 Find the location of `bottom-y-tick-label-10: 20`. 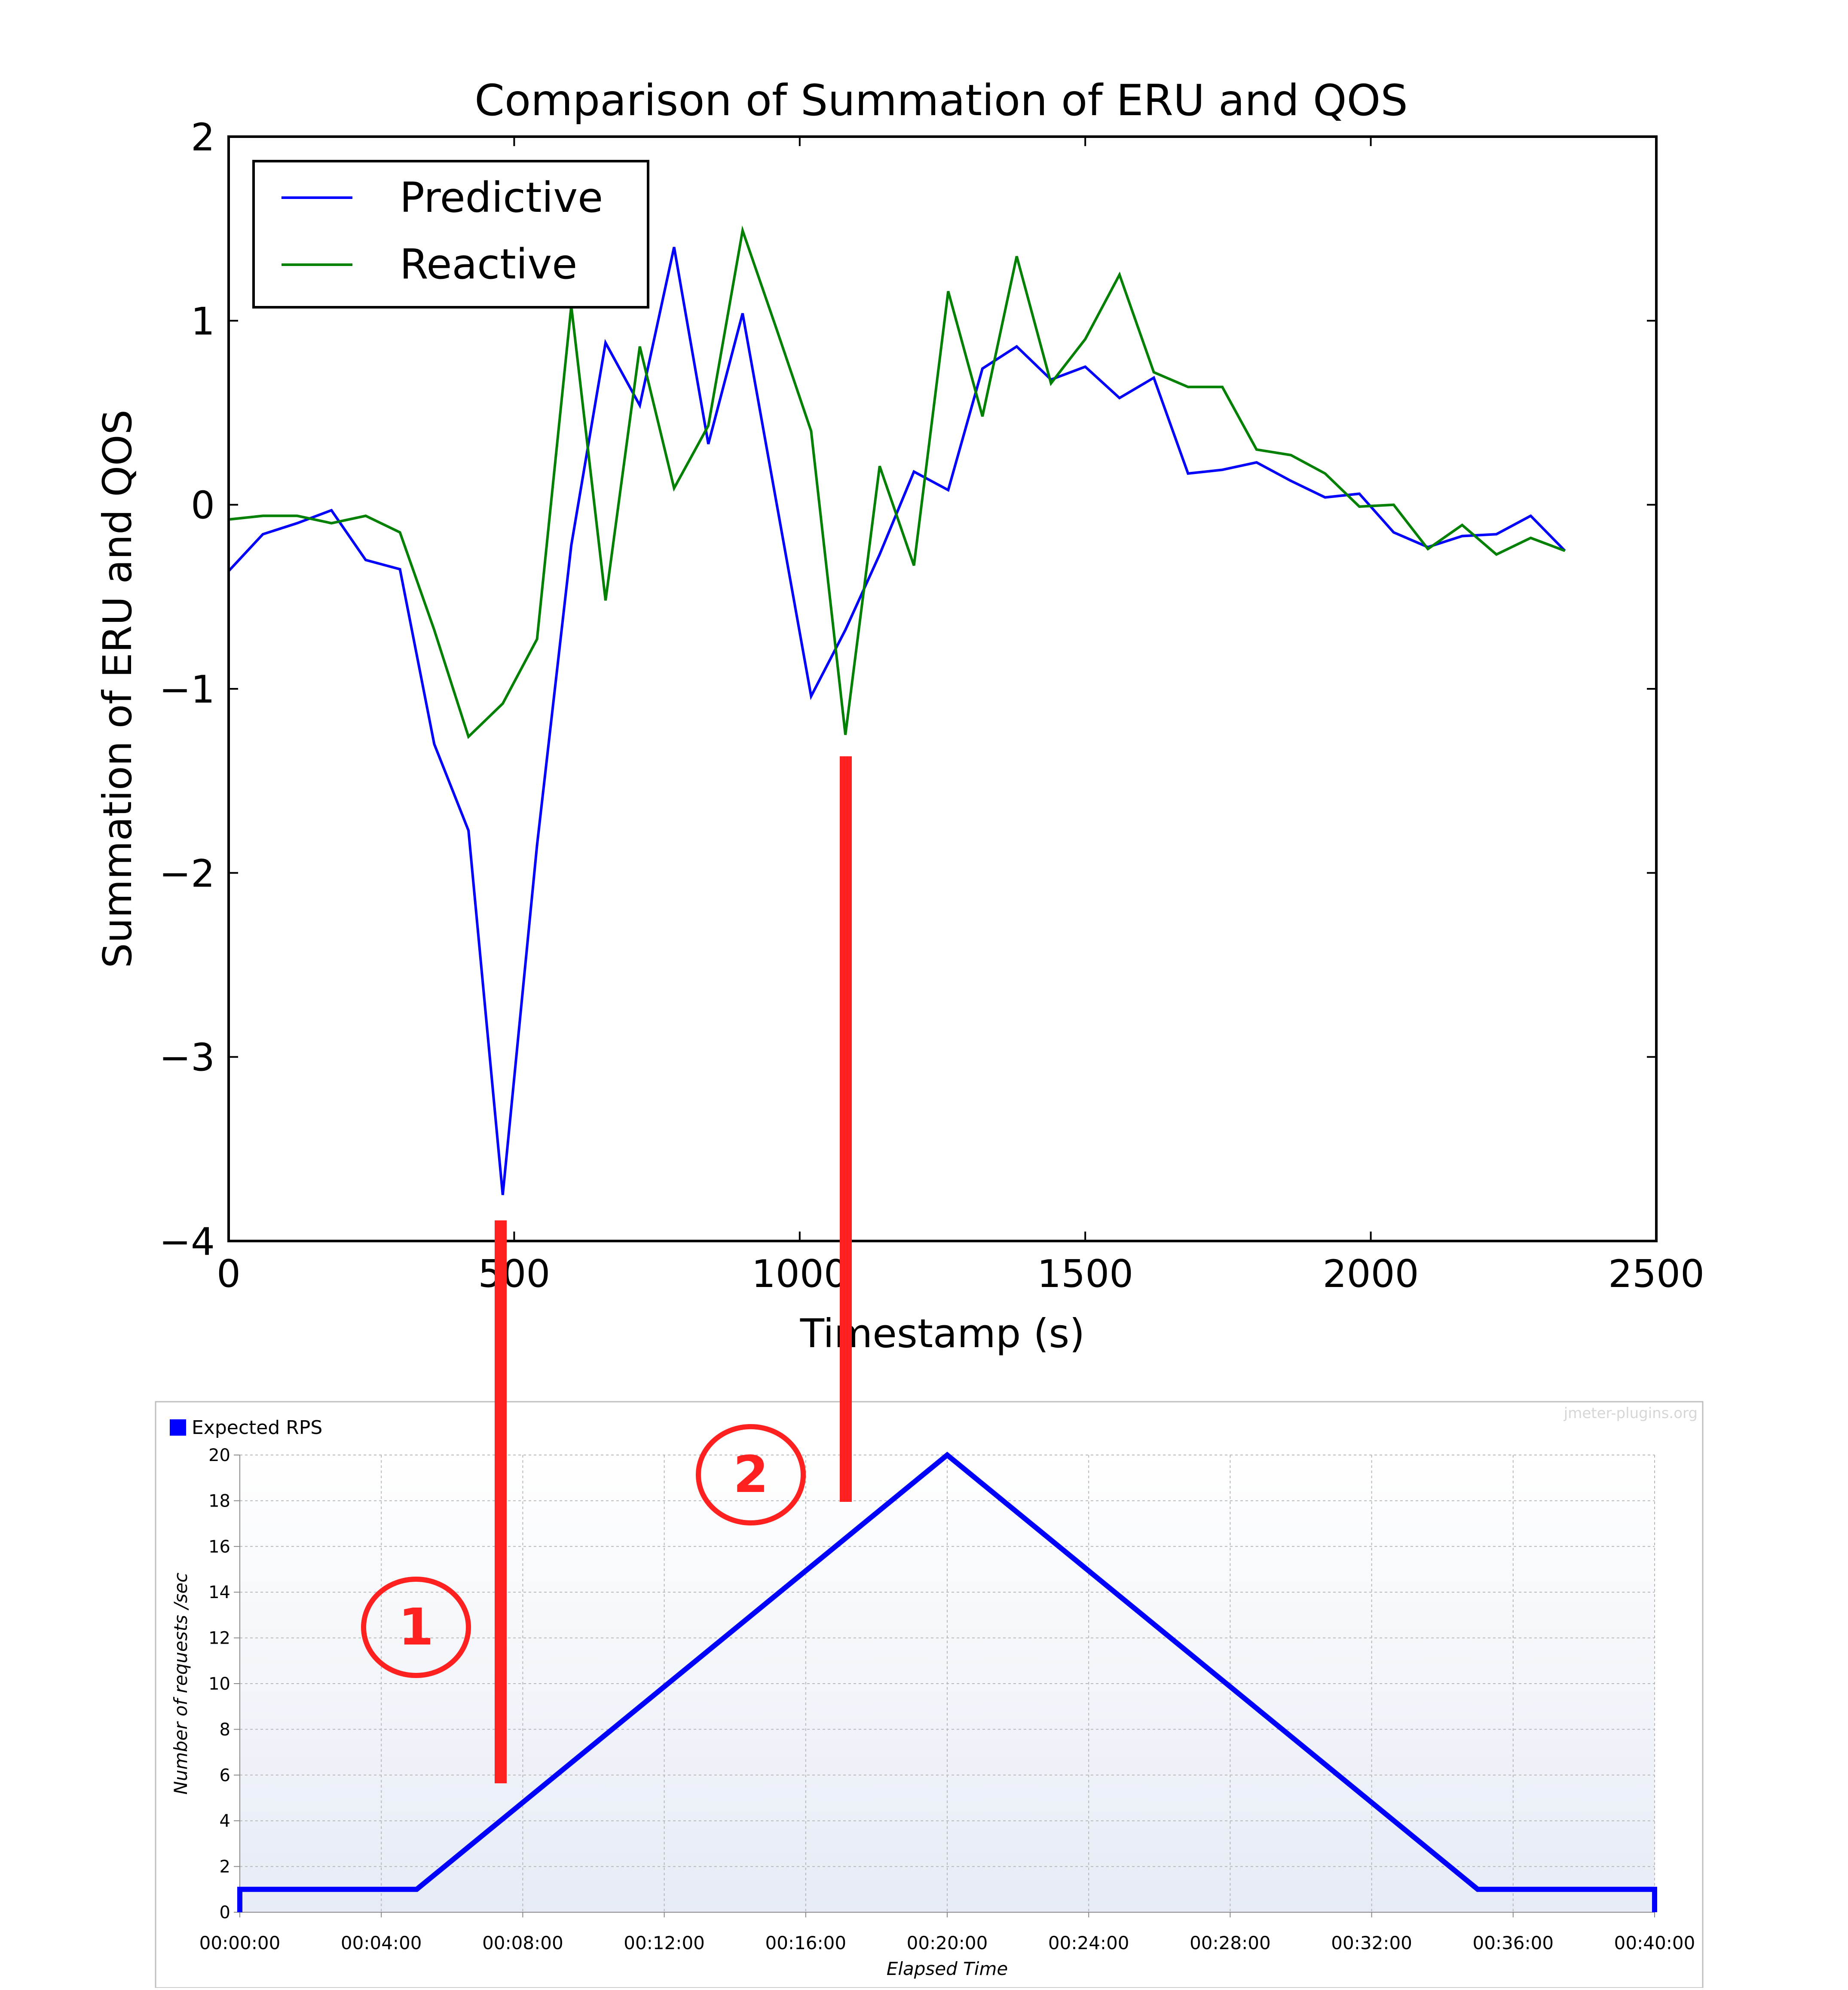

bottom-y-tick-label-10: 20 is located at coordinates (219, 1455).